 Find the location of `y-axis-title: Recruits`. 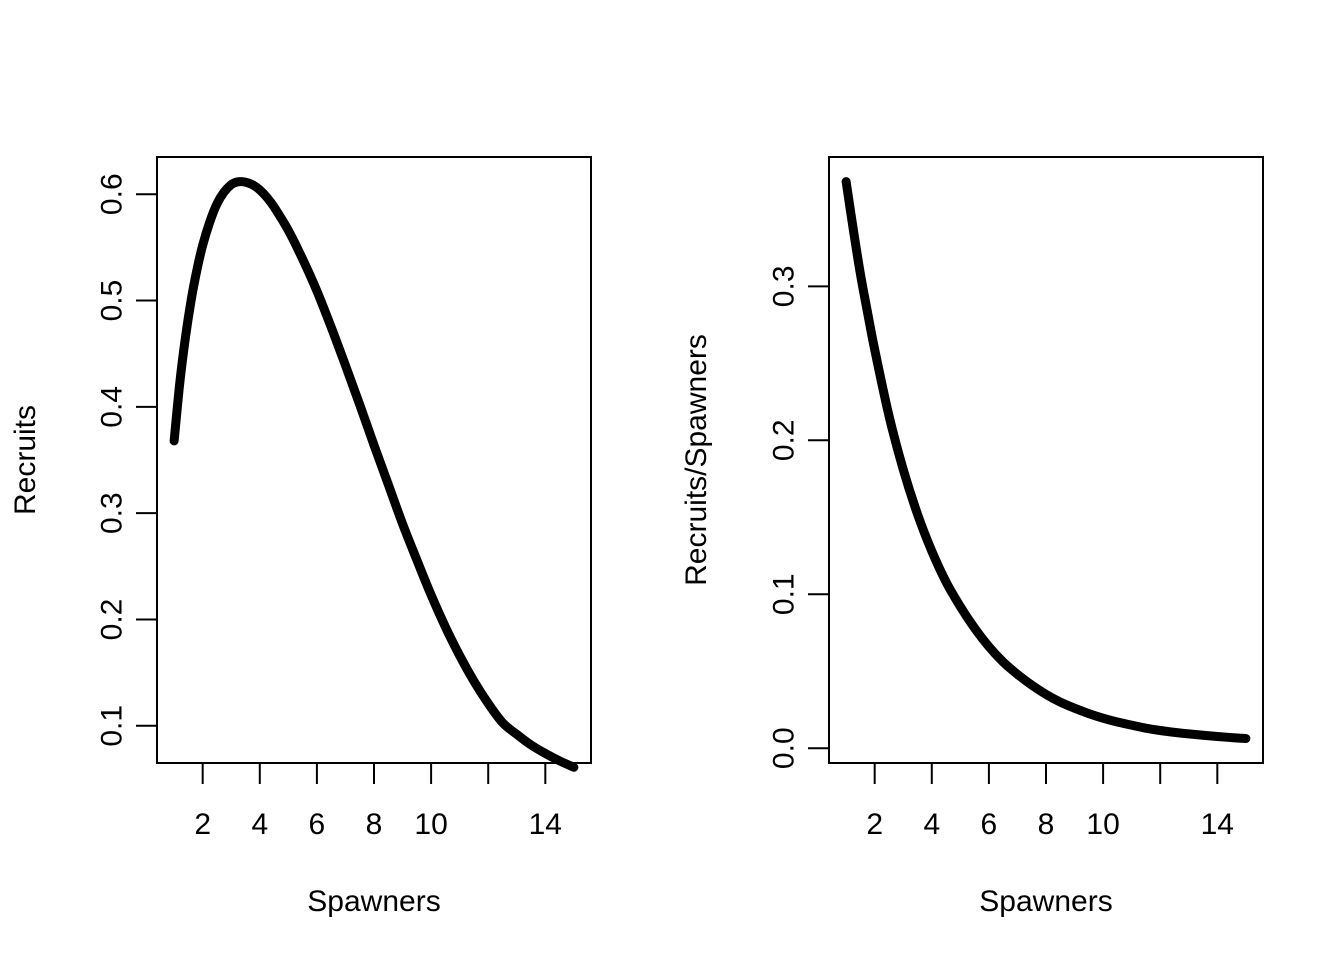

y-axis-title: Recruits is located at coordinates (25, 460).